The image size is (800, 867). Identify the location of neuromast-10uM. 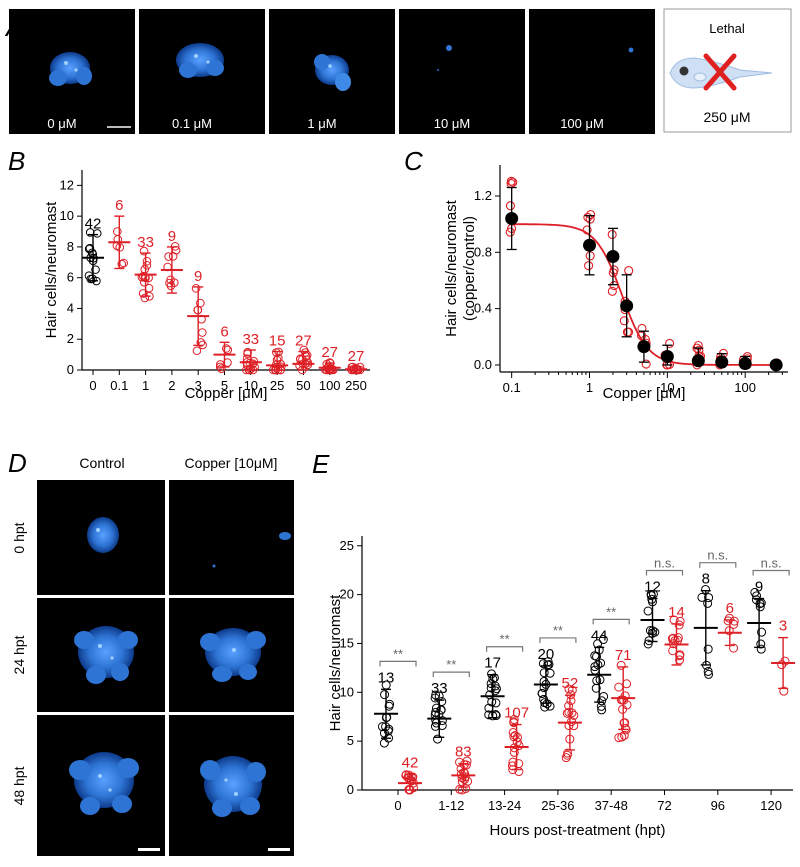
(444, 58).